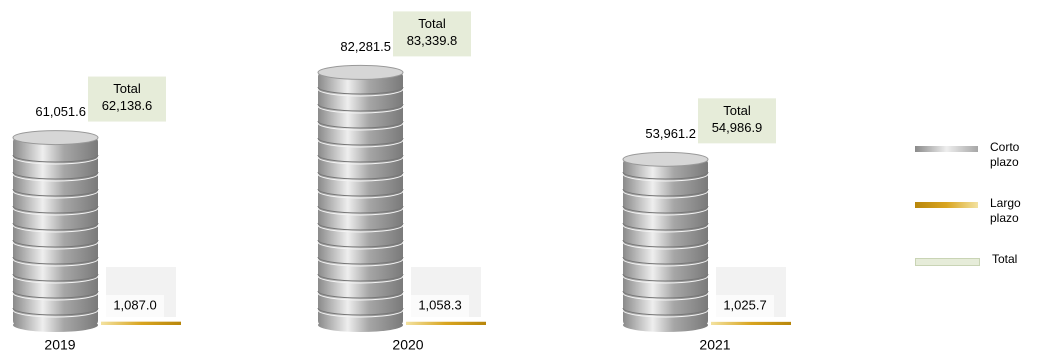 This screenshot has width=1050, height=356. Describe the element at coordinates (1005, 210) in the screenshot. I see `legend-label: Largo plazo` at that location.